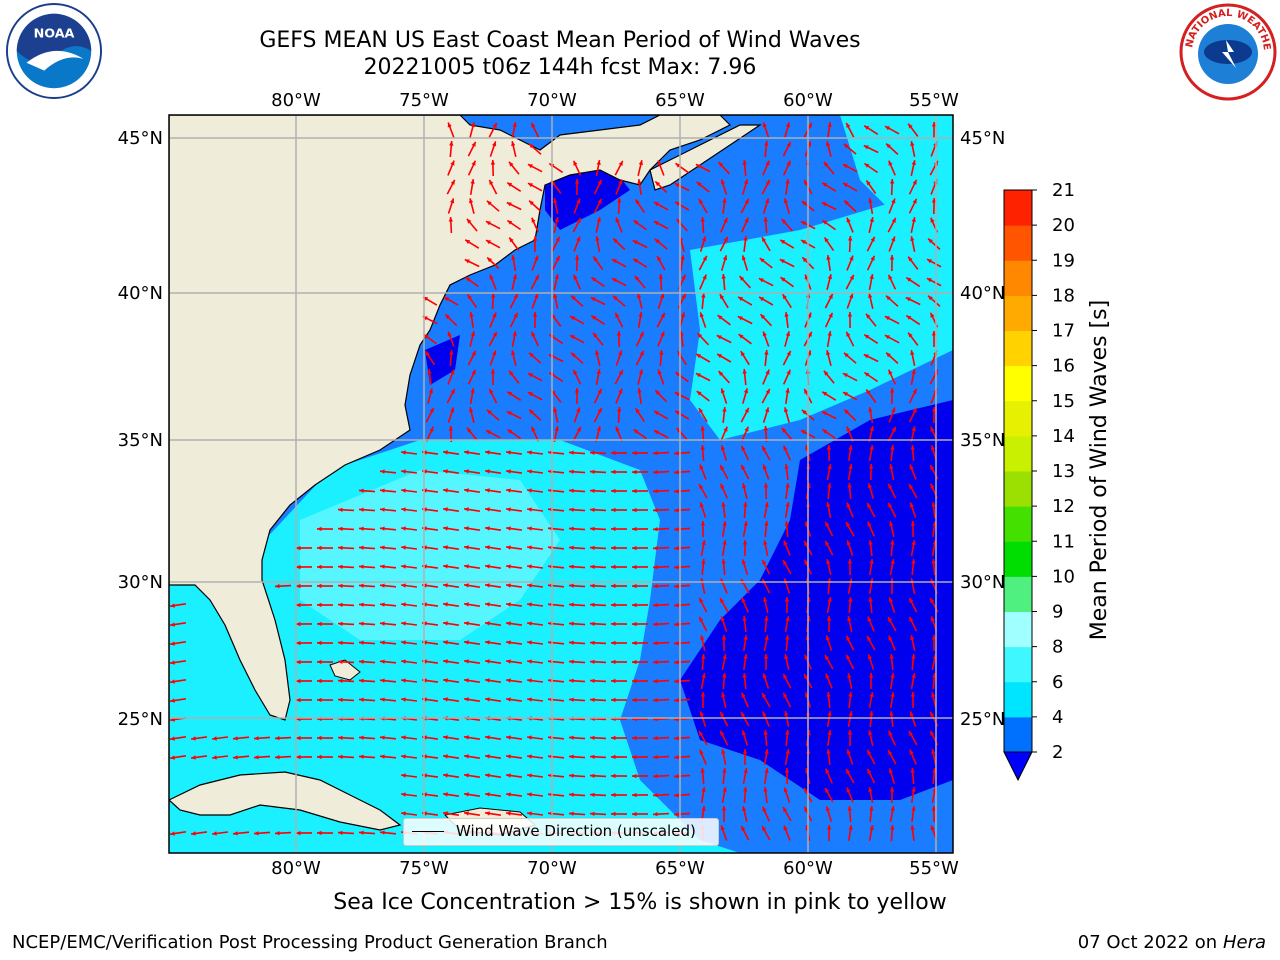 Image resolution: width=1280 pixels, height=960 pixels. Describe the element at coordinates (1063, 260) in the screenshot. I see `colorbar-tick-label: 19` at that location.